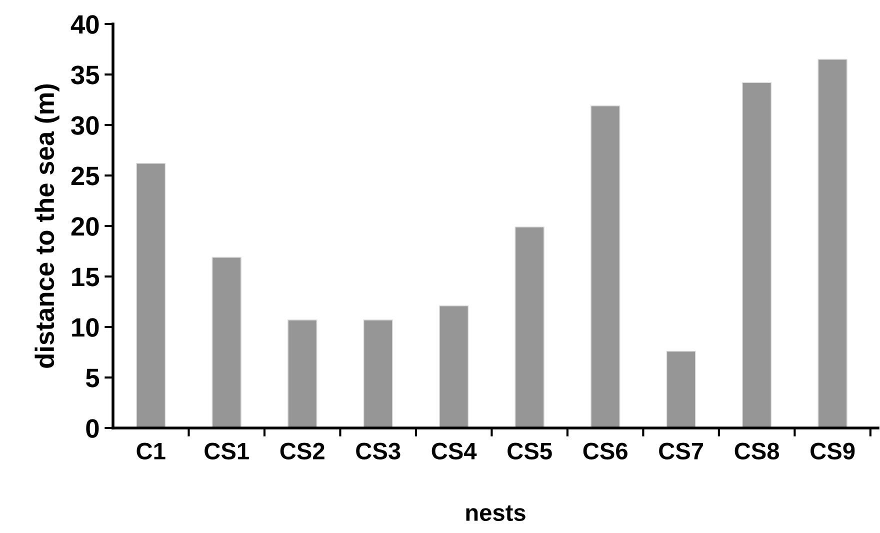  What do you see at coordinates (86, 277) in the screenshot?
I see `y-tick-label: 15` at bounding box center [86, 277].